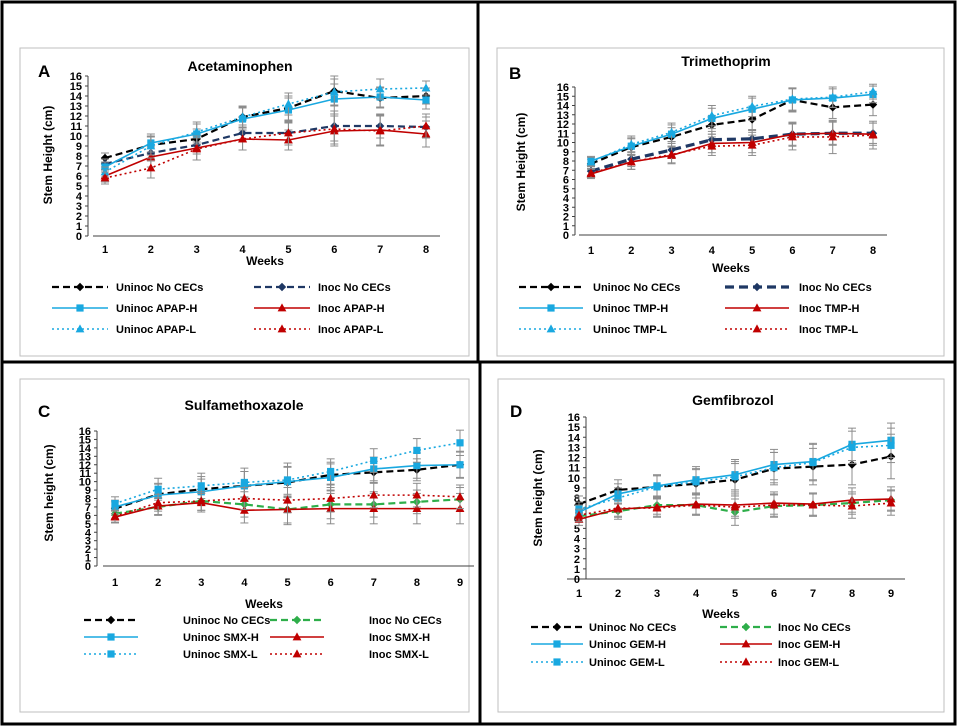 This screenshot has height=726, width=957. What do you see at coordinates (288, 250) in the screenshot?
I see `x-tick-label: 5` at bounding box center [288, 250].